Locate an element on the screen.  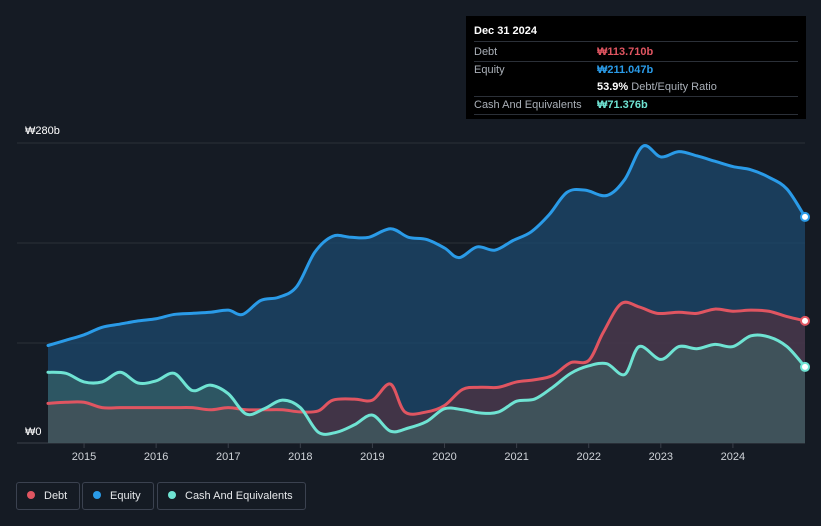
legend-equity-label: Equity is located at coordinates (125, 496).